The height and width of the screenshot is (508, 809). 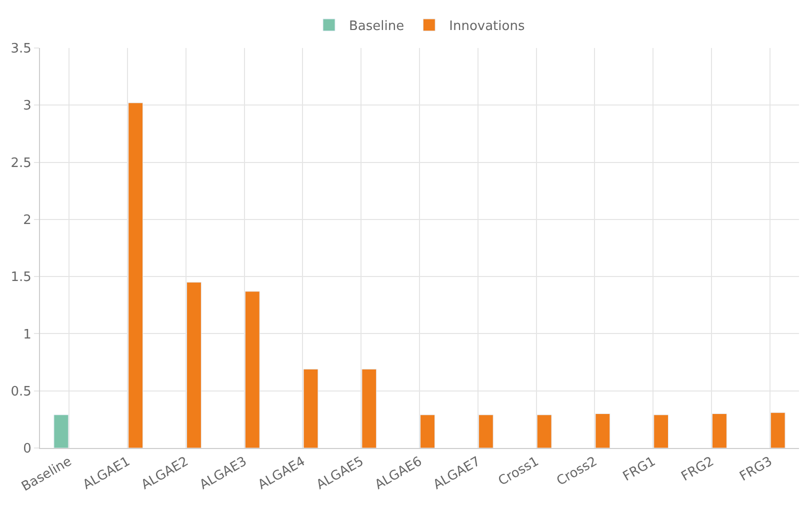 What do you see at coordinates (27, 334) in the screenshot?
I see `y-tick-label: 1` at bounding box center [27, 334].